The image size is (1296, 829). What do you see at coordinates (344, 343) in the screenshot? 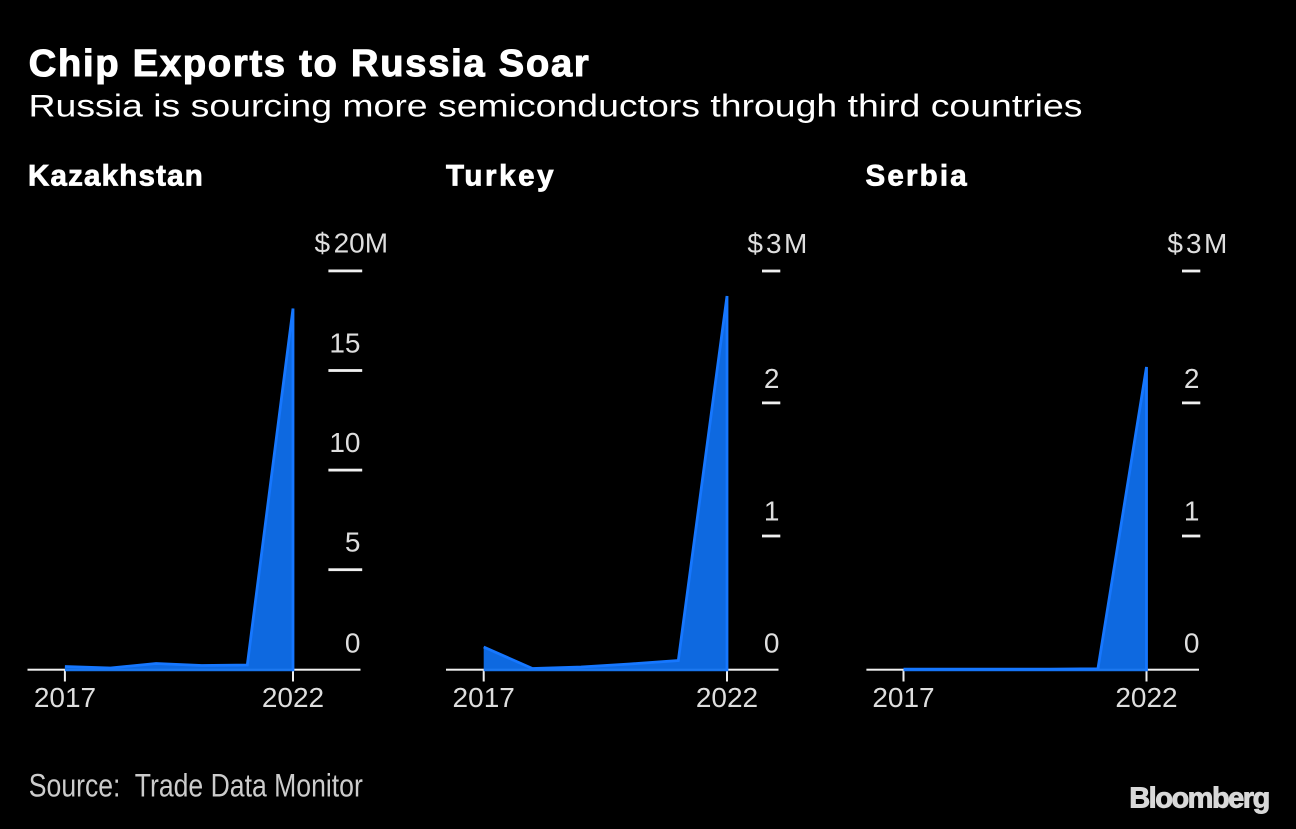
I see `svg-text: 15` at bounding box center [344, 343].